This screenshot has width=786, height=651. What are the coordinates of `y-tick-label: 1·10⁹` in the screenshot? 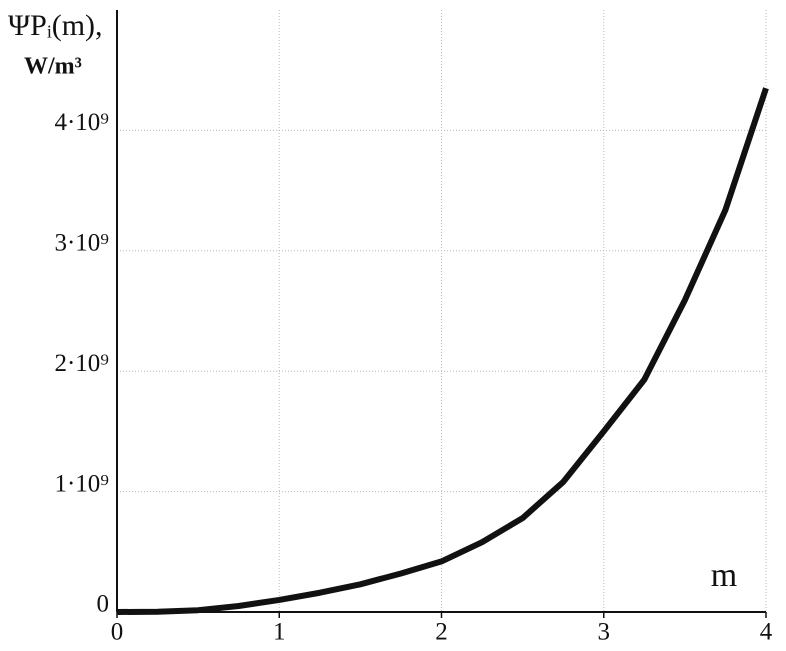 It's located at (81, 483).